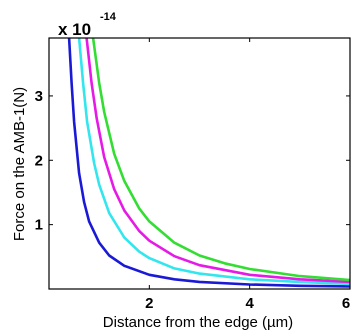 The width and height of the screenshot is (358, 336). What do you see at coordinates (108, 17) in the screenshot?
I see `exponent-power: -14` at bounding box center [108, 17].